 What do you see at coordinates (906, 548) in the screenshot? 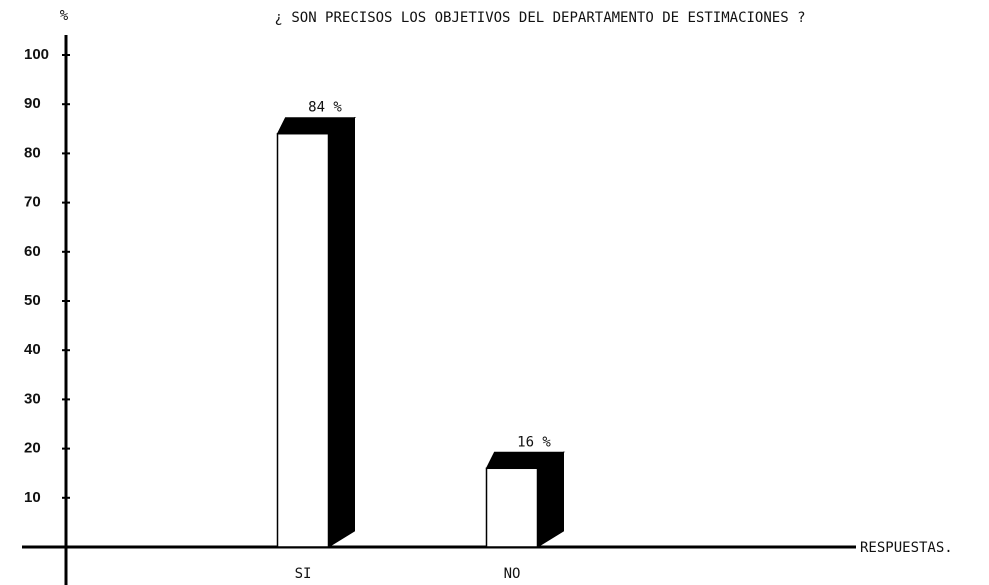
I see `x-axis-label: RESPUESTAS.` at bounding box center [906, 548].